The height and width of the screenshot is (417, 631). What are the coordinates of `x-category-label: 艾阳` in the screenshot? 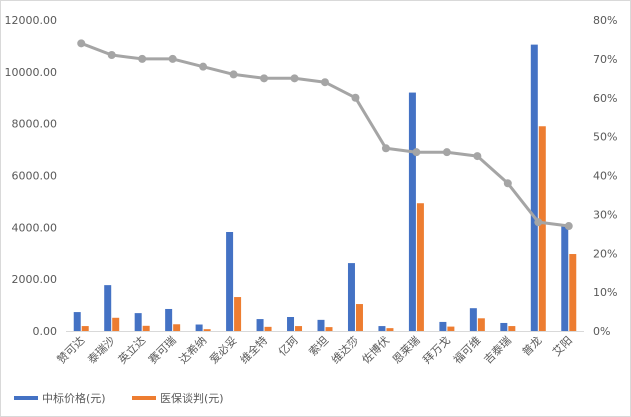 It's located at (562, 346).